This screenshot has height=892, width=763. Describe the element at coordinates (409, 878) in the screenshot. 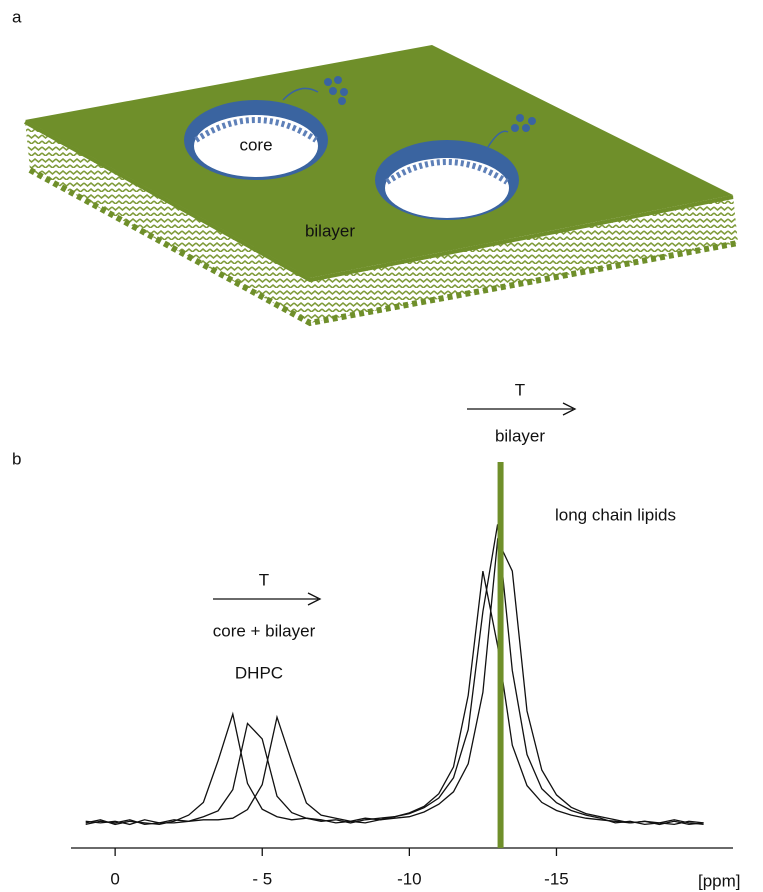

I see `x-tick-label: -10` at that location.